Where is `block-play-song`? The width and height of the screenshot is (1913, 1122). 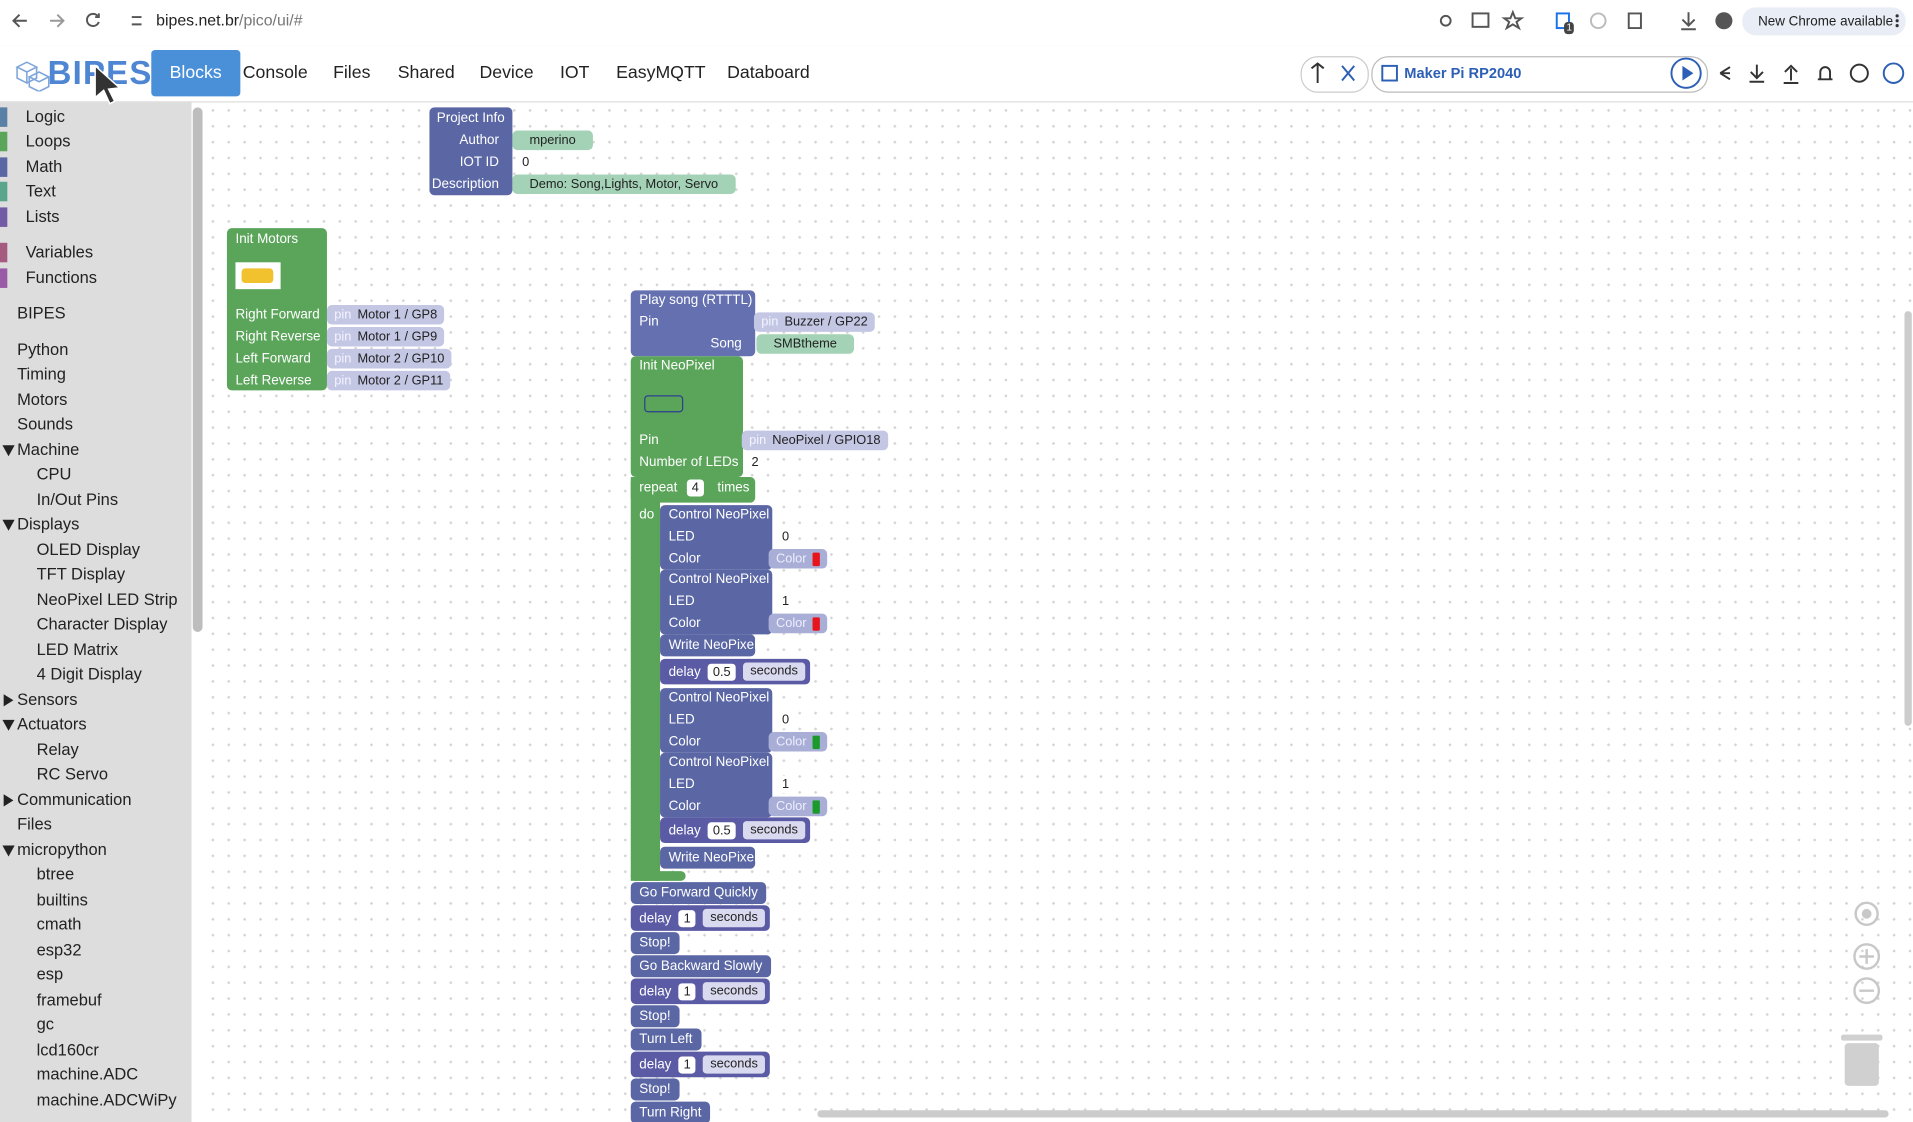
block-play-song is located at coordinates (693, 323).